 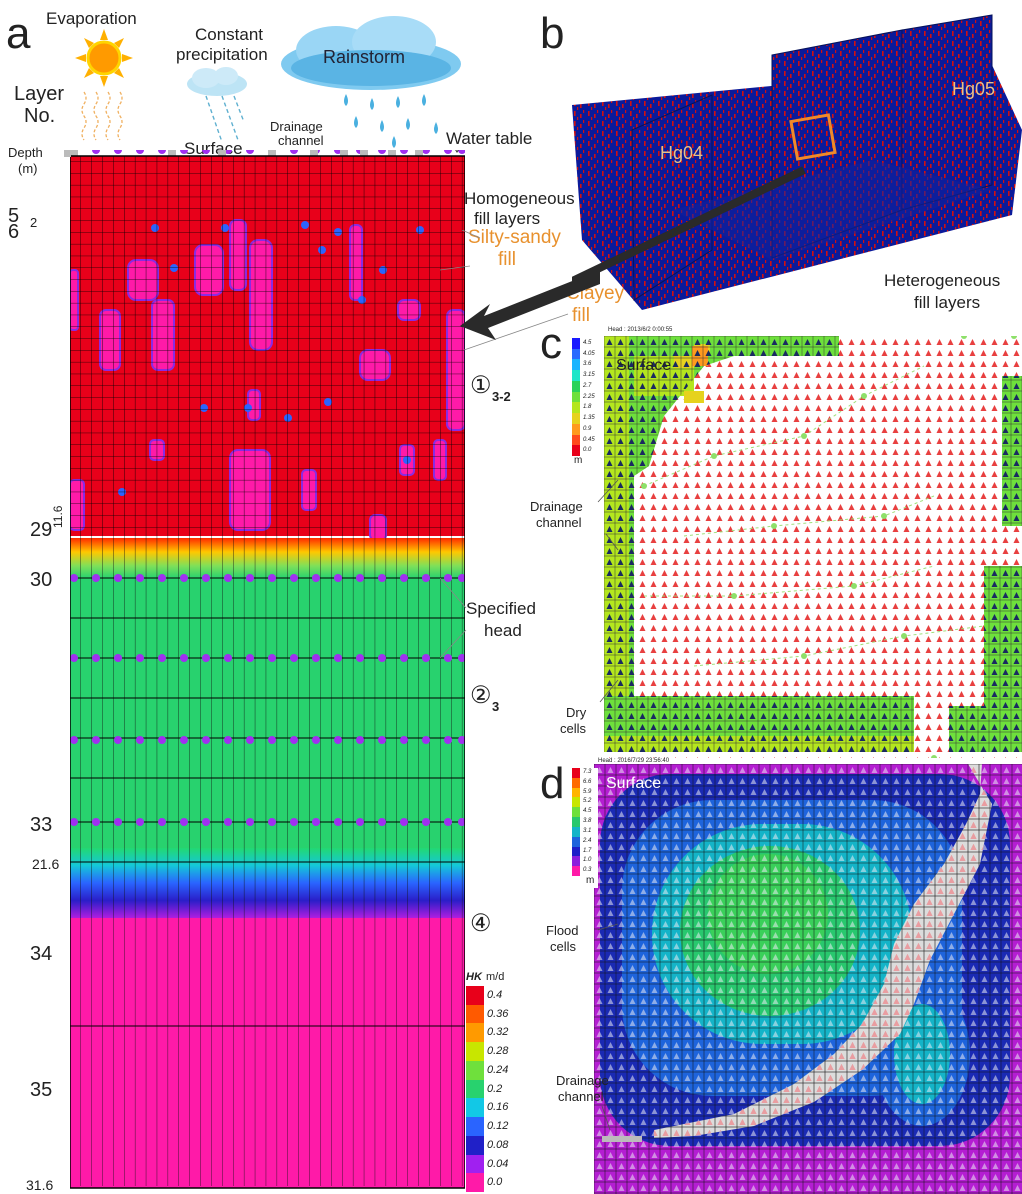 What do you see at coordinates (503, 630) in the screenshot?
I see `specified-head-label-2: head` at bounding box center [503, 630].